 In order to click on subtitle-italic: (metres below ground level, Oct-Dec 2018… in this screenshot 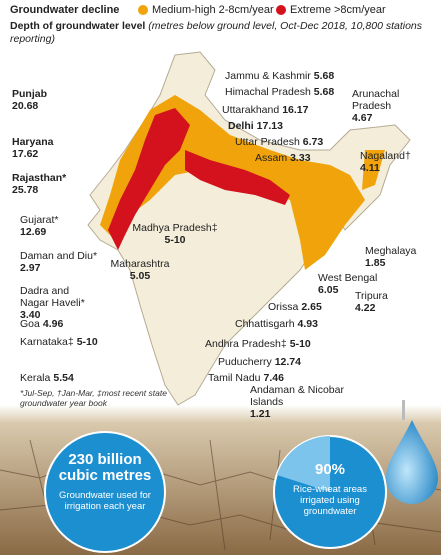, I will do `click(216, 32)`.